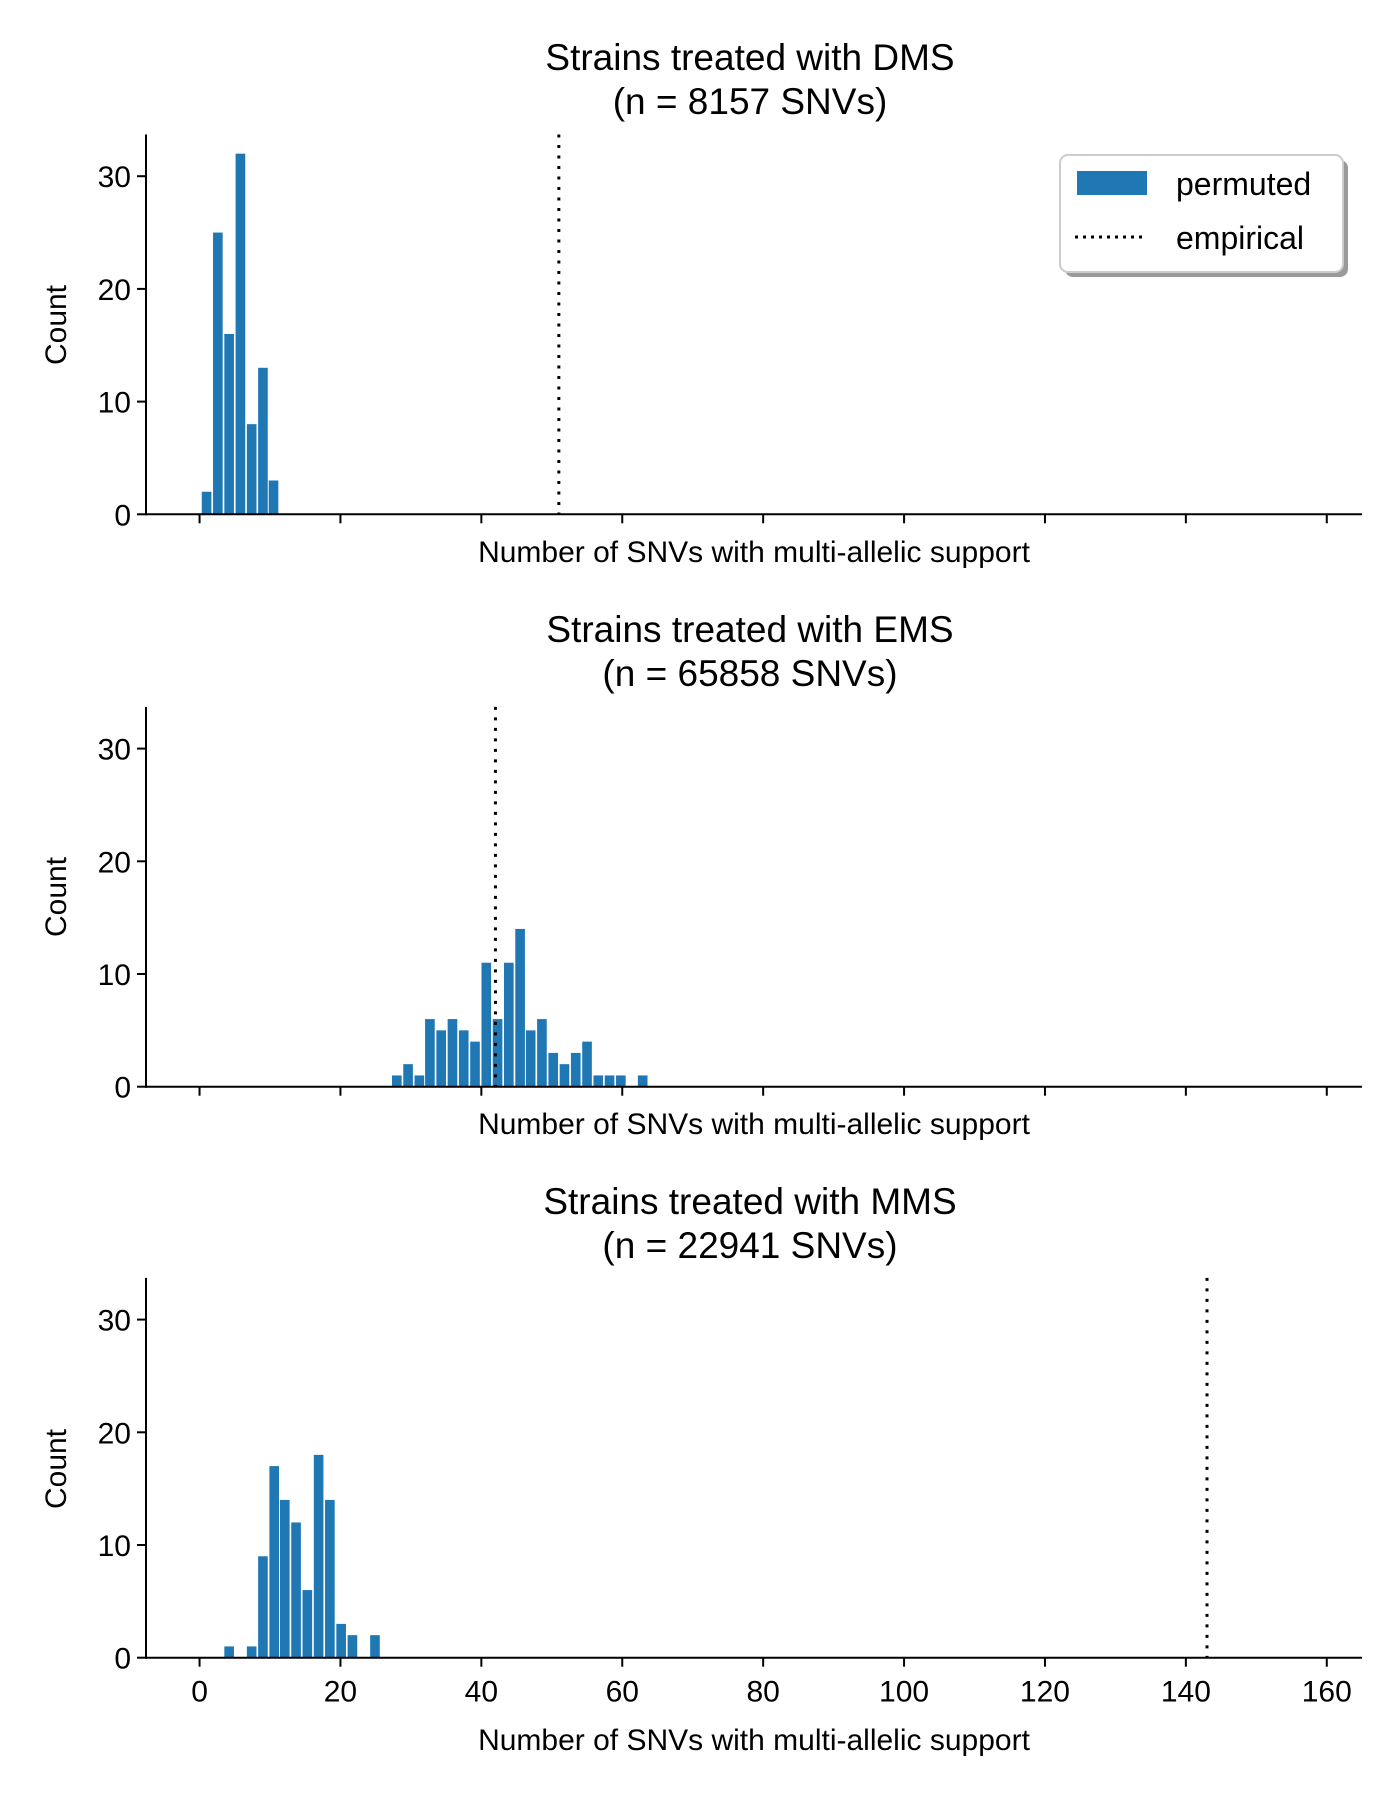 The image size is (1400, 1800). I want to click on panel-subtitle: (n = 8157 SNVs), so click(750, 101).